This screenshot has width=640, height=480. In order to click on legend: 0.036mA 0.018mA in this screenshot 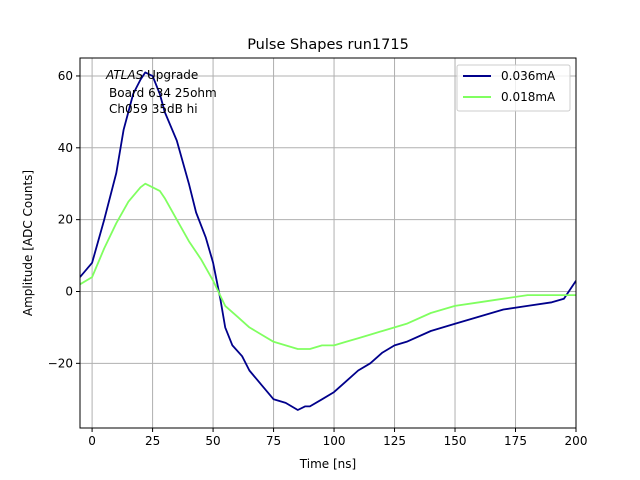, I will do `click(513, 88)`.